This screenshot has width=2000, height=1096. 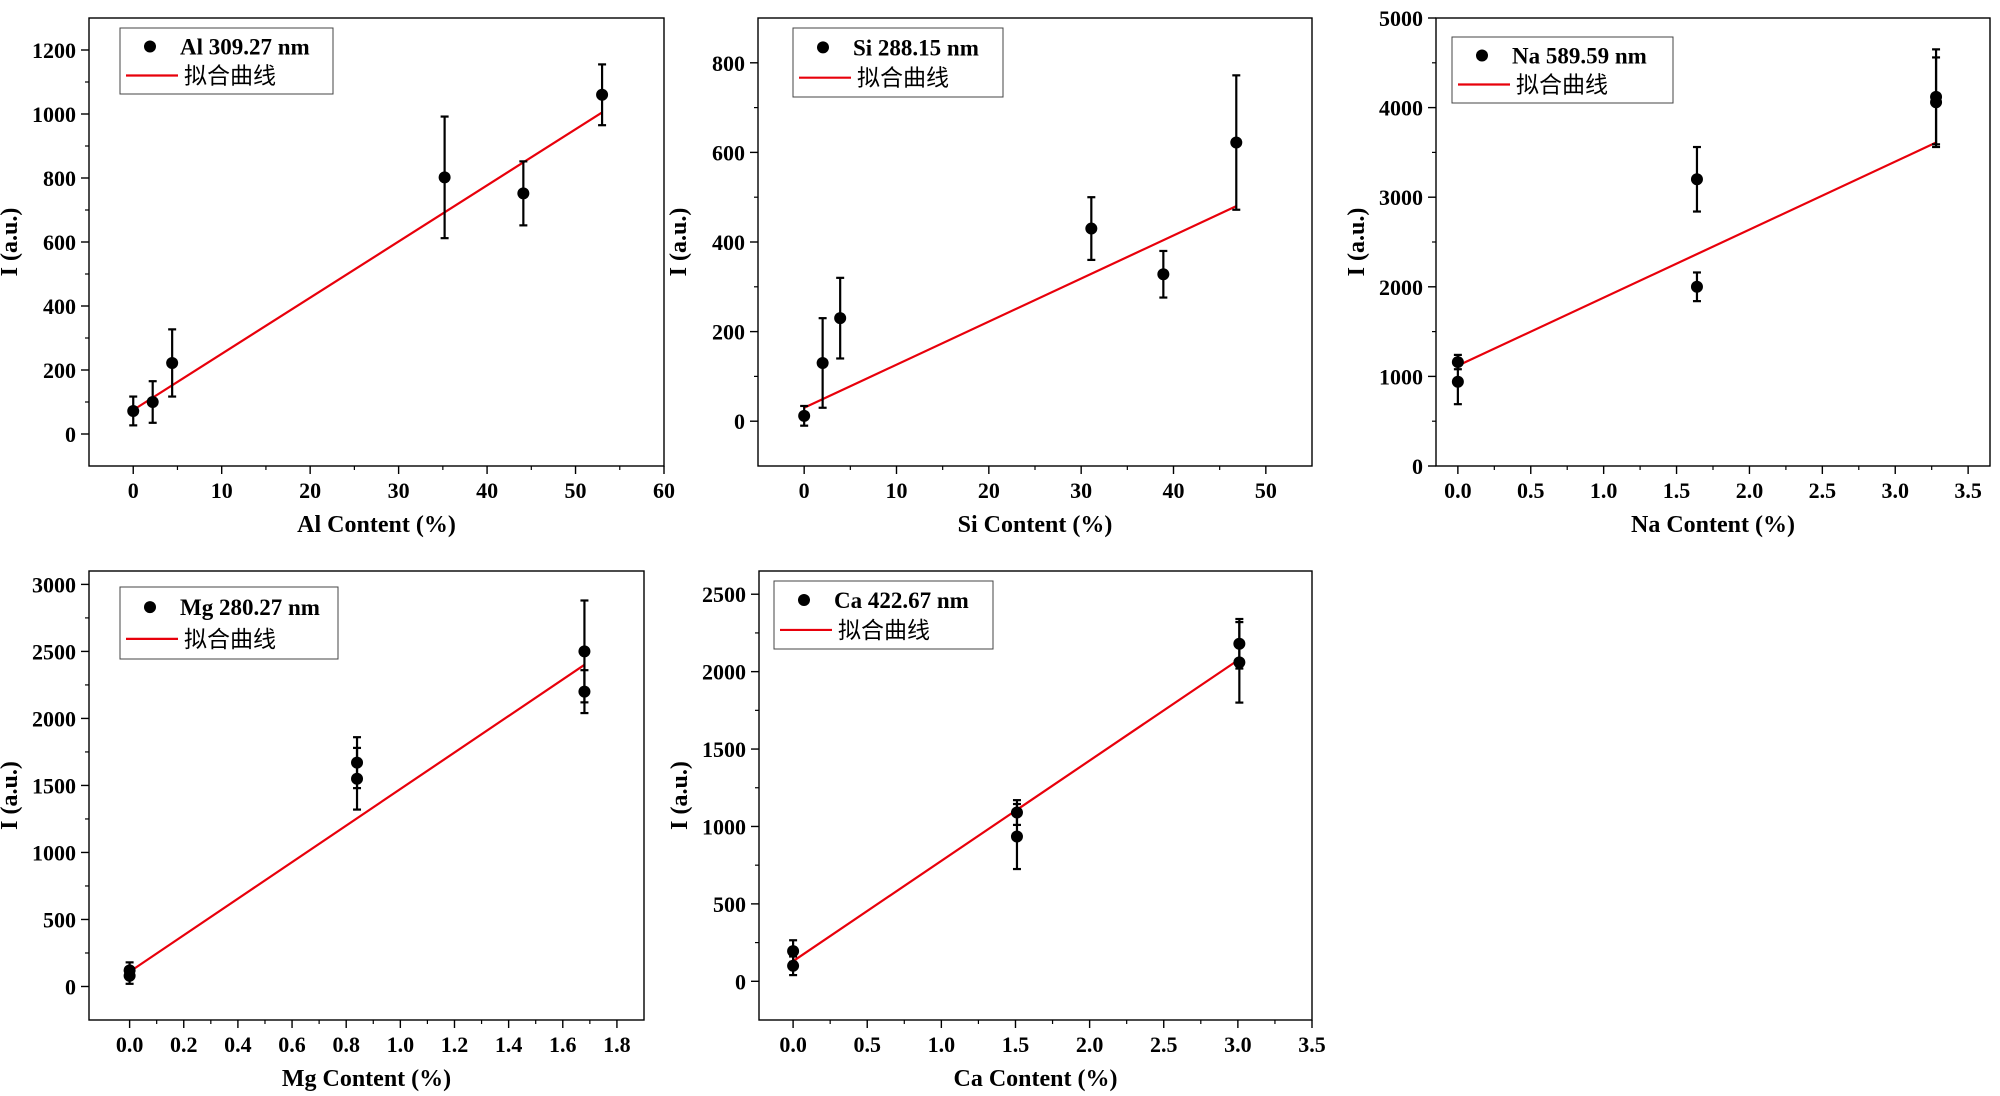 I want to click on x-tick-label: 1.4, so click(x=509, y=1044).